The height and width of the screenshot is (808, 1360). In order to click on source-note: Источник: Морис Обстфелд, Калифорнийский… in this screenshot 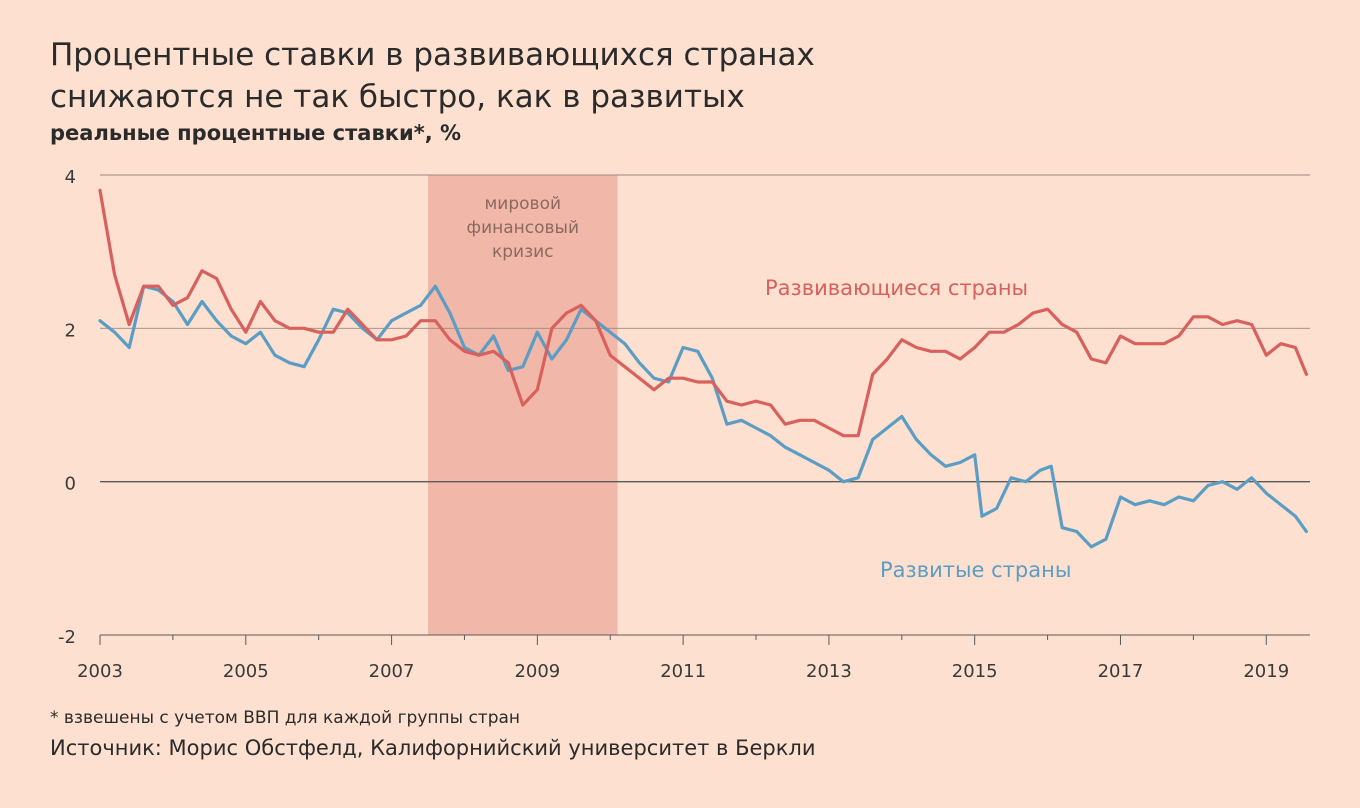, I will do `click(433, 748)`.